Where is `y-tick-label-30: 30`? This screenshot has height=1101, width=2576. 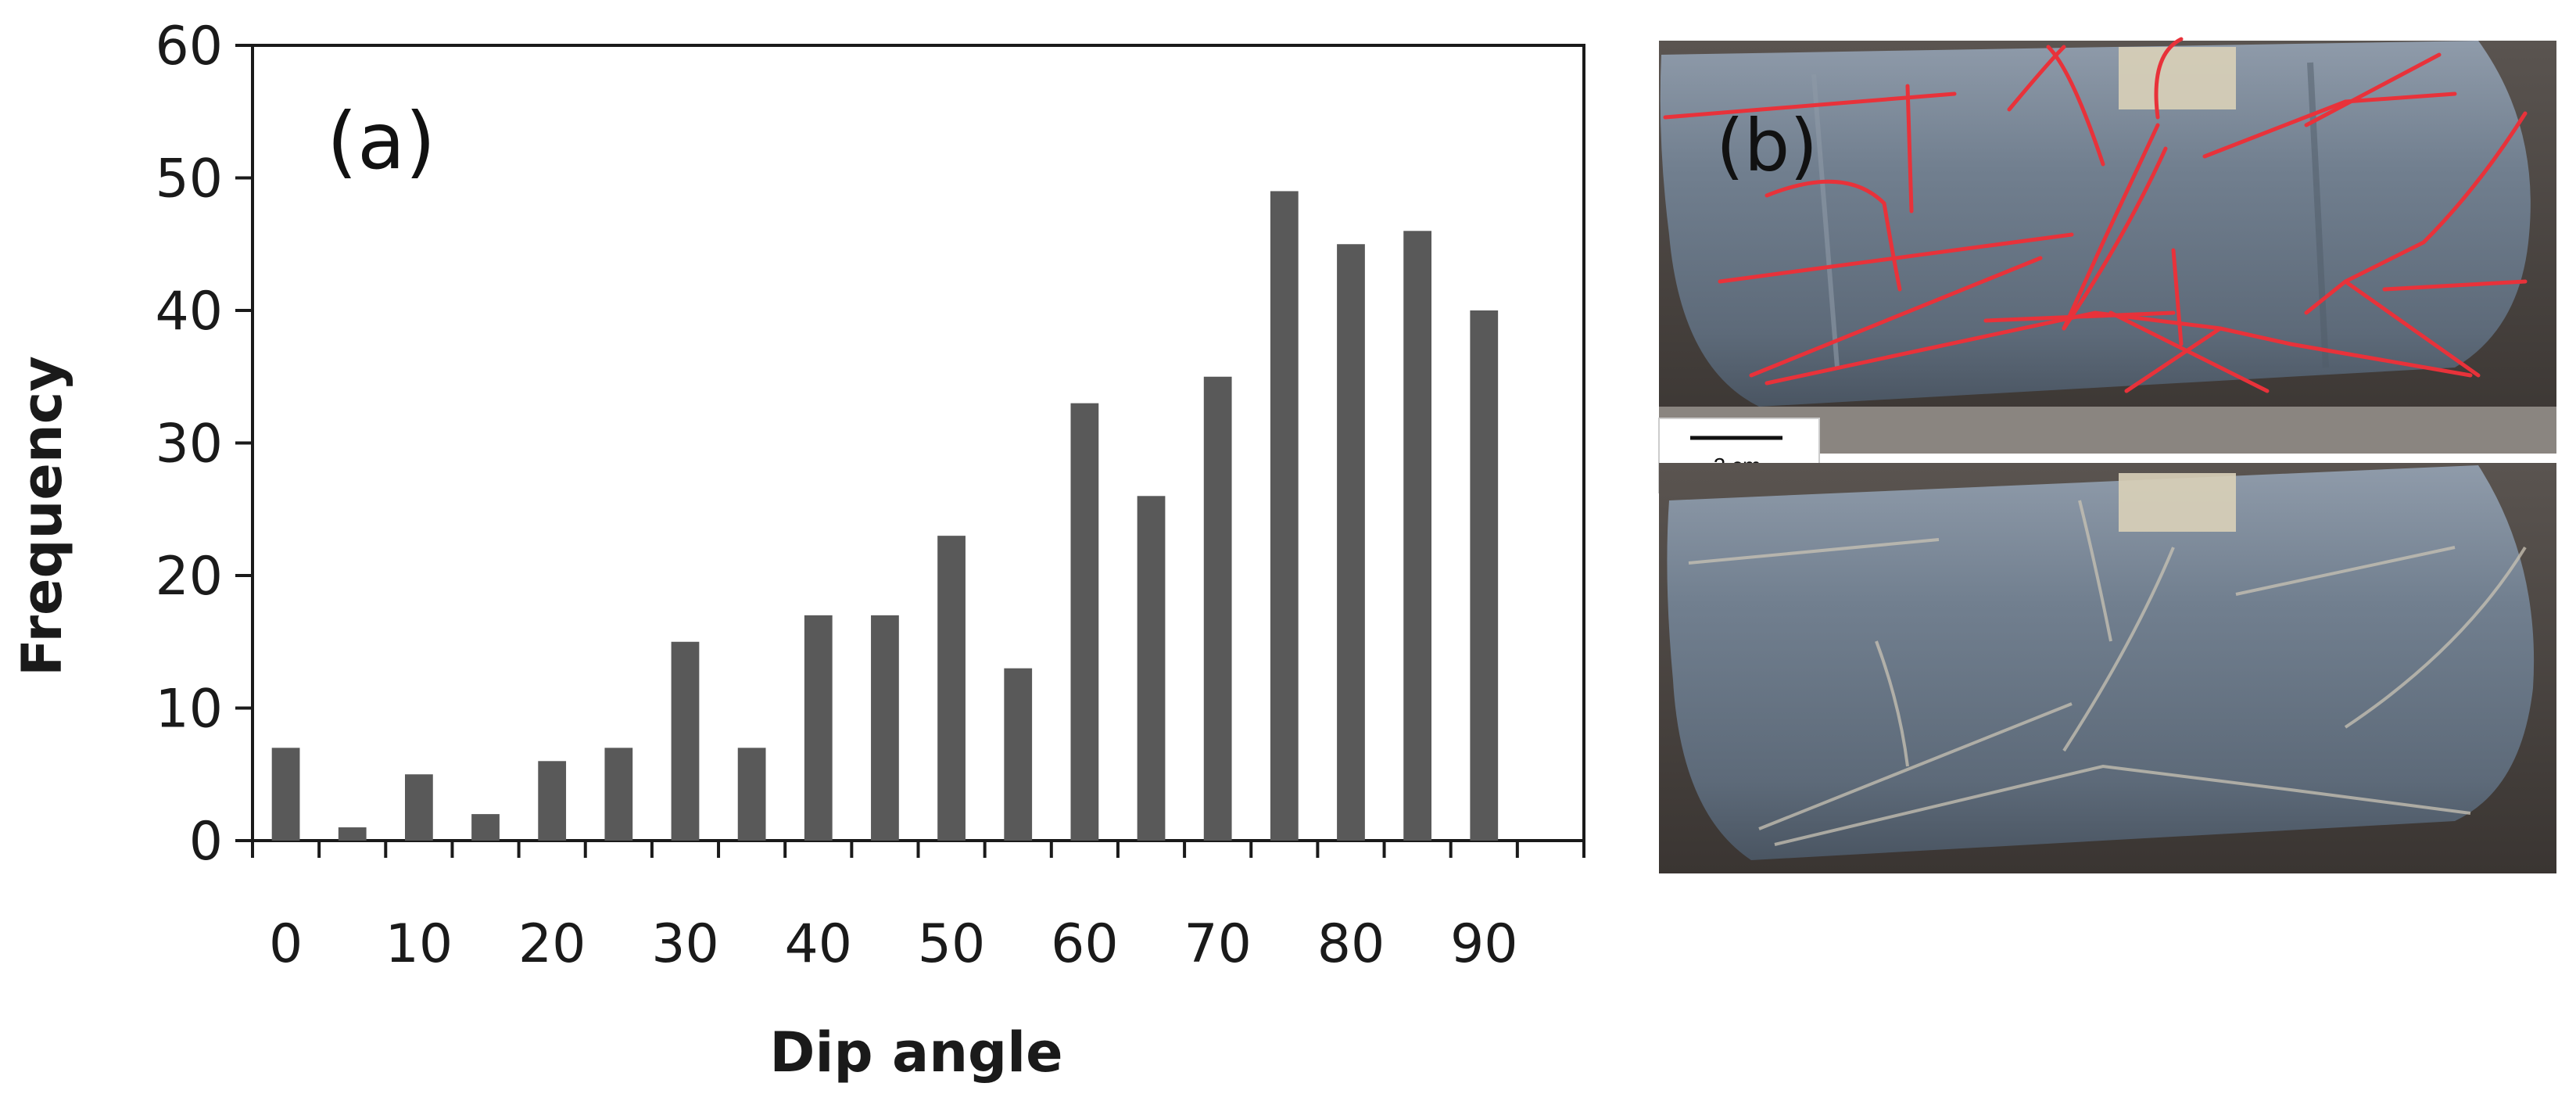
y-tick-label-30: 30 is located at coordinates (189, 444).